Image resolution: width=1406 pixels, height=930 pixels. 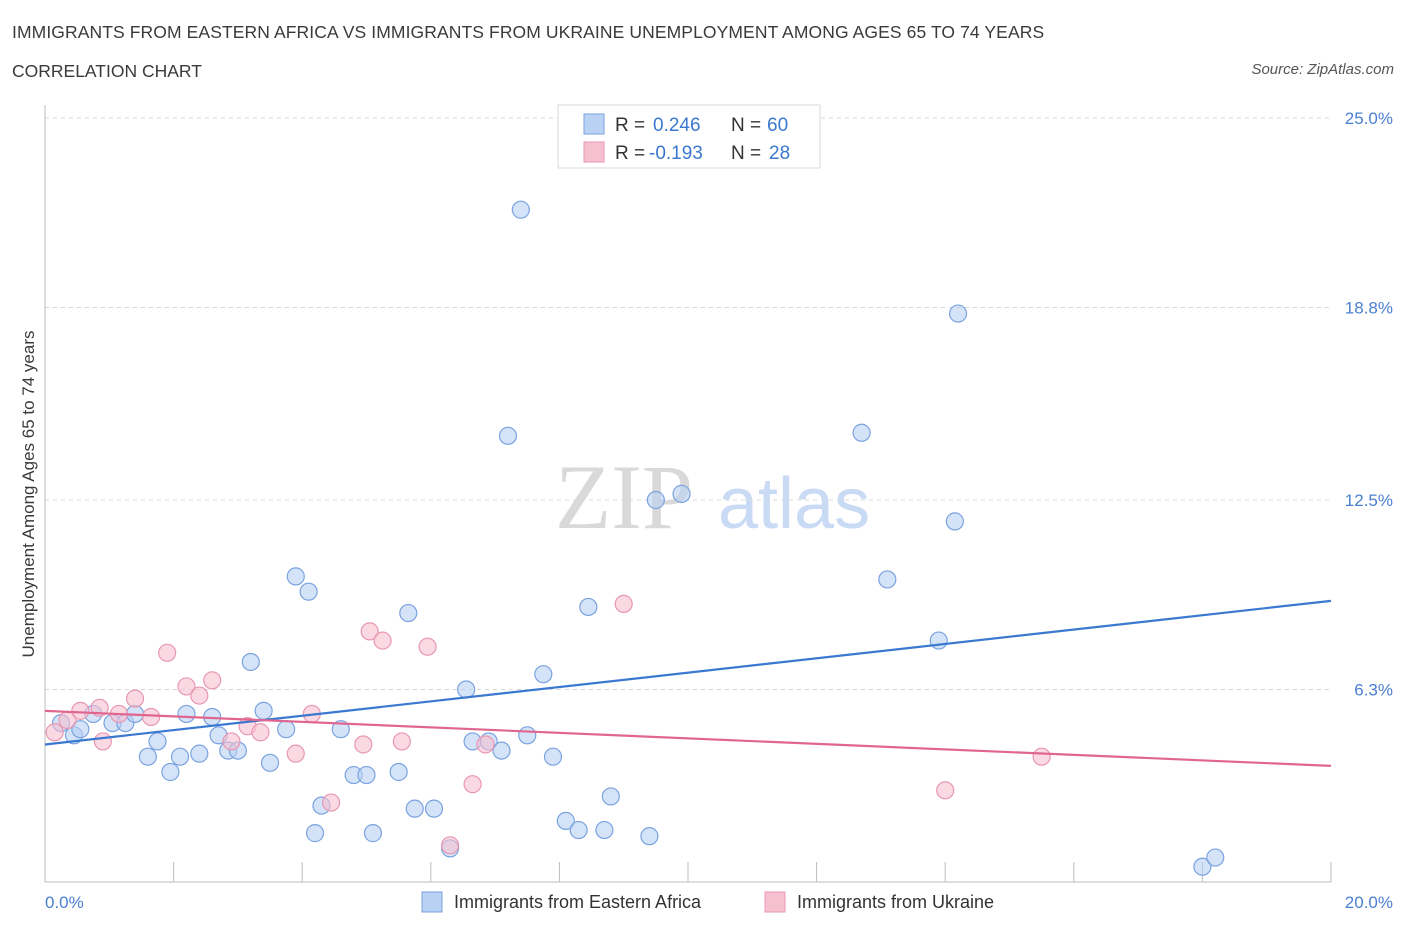 I want to click on correlation-legend: R = 0.246 N = 60 R = -0.193 N = 28, so click(x=689, y=136).